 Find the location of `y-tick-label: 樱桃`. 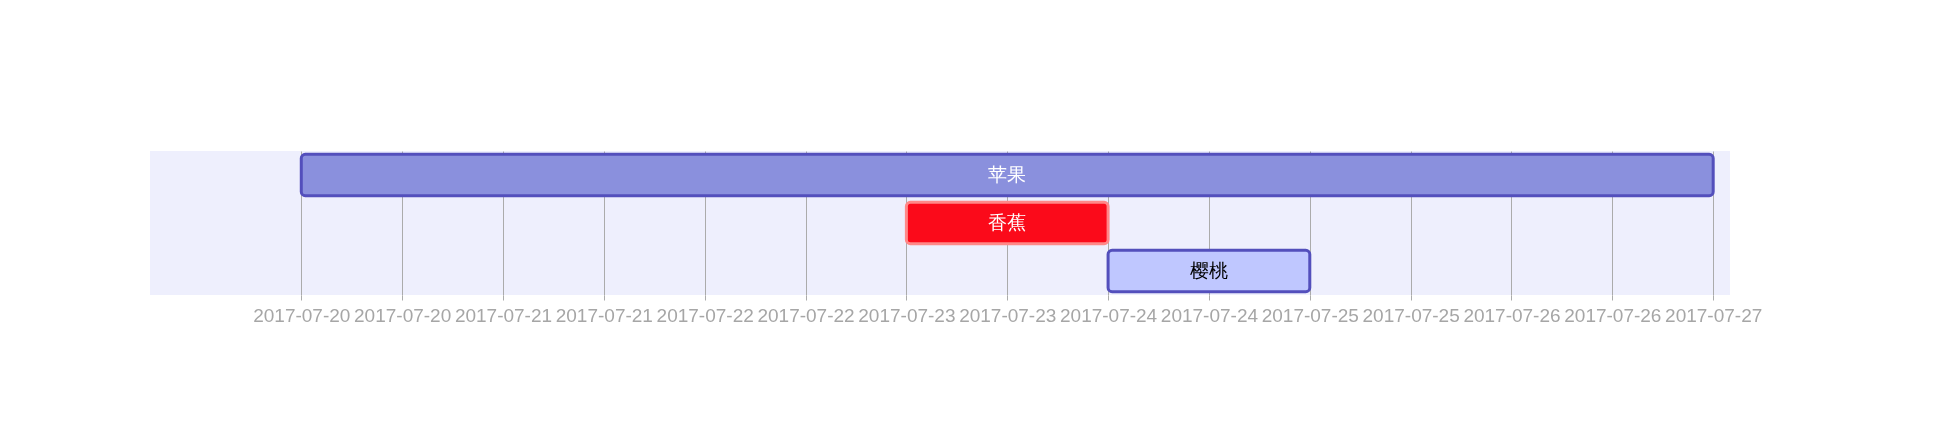

y-tick-label: 樱桃 is located at coordinates (1208, 270).